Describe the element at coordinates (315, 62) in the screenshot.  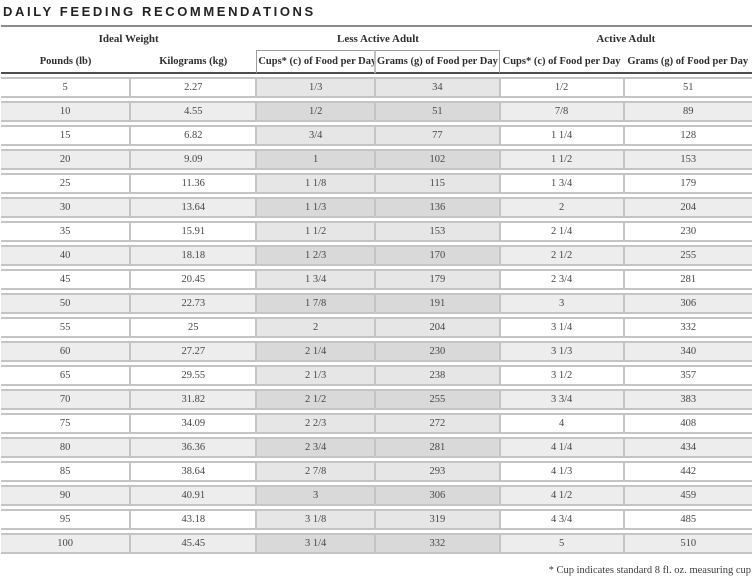
I see `column-header-less-active-cups: Cups* (c) of Food per Day` at that location.